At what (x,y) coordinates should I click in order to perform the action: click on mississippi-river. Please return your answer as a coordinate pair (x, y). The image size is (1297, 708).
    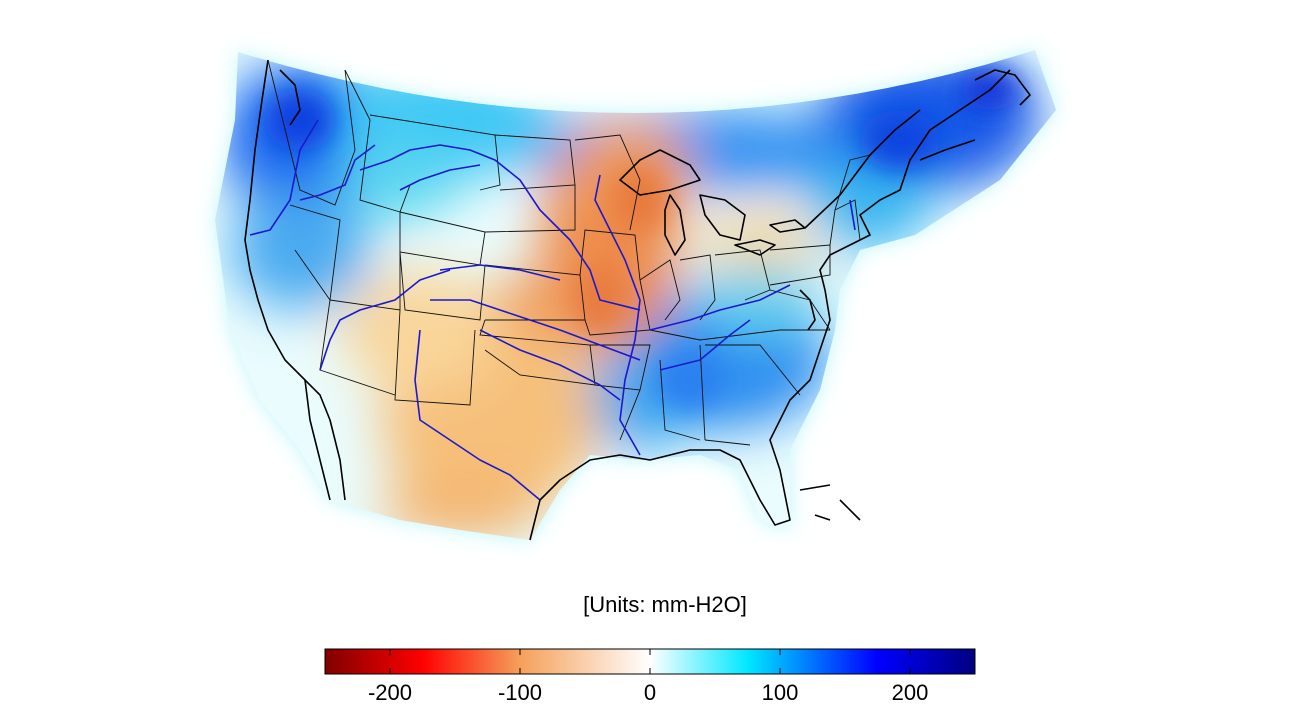
    Looking at the image, I should click on (617, 315).